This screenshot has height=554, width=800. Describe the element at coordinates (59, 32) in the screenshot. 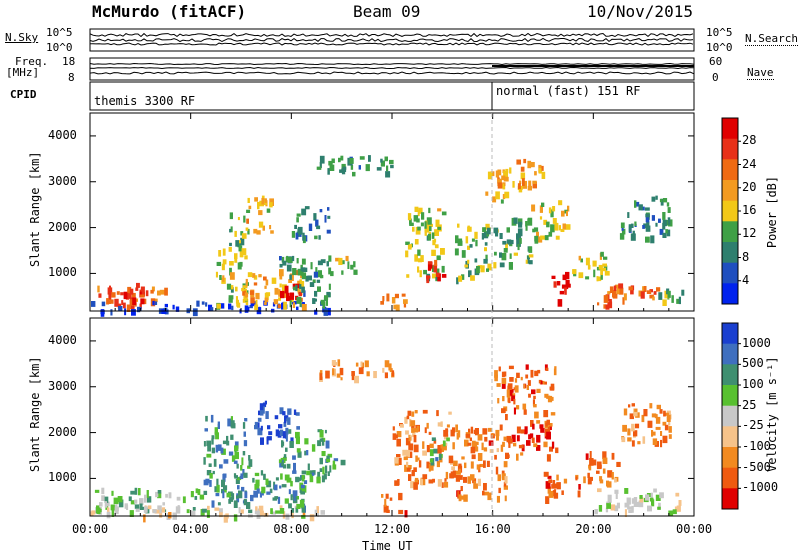

I see `nsky-tick-top: 10^5` at that location.